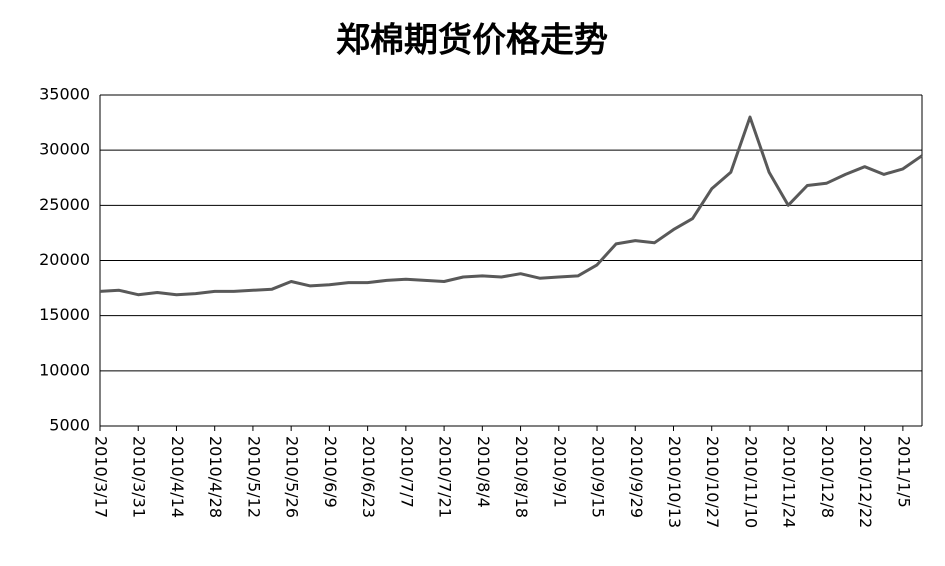 This screenshot has height=566, width=945. I want to click on x-tick-label: 2010/12/8, so click(827, 477).